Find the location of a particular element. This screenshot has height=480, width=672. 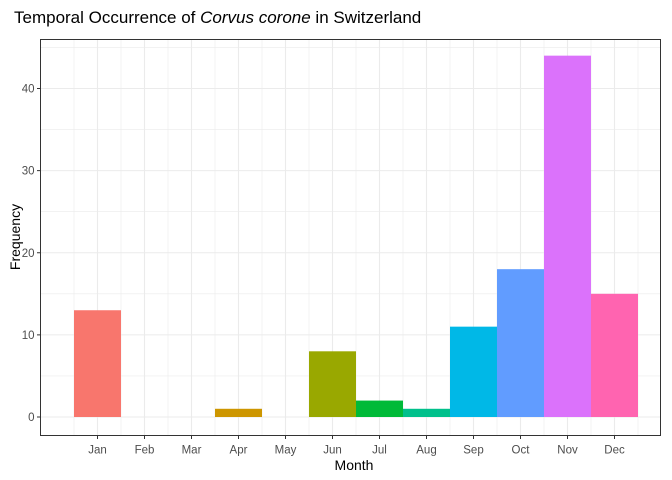

x-tick-label-jul: Jul is located at coordinates (379, 451).